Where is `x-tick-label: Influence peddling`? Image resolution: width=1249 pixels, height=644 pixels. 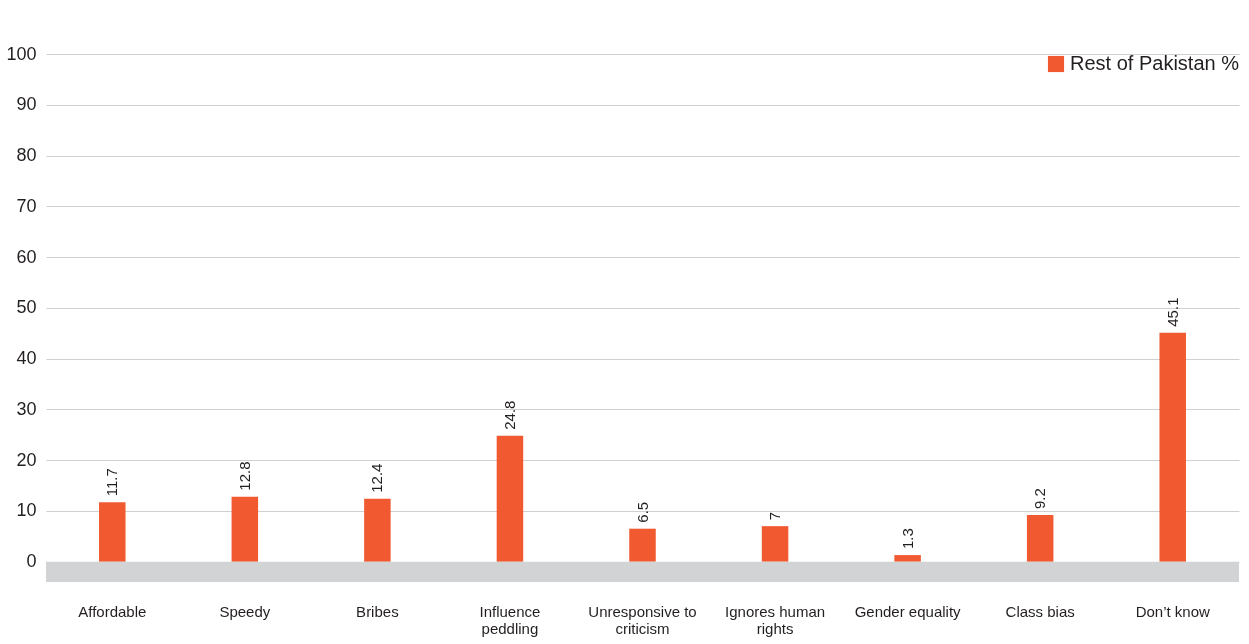 x-tick-label: Influence peddling is located at coordinates (510, 619).